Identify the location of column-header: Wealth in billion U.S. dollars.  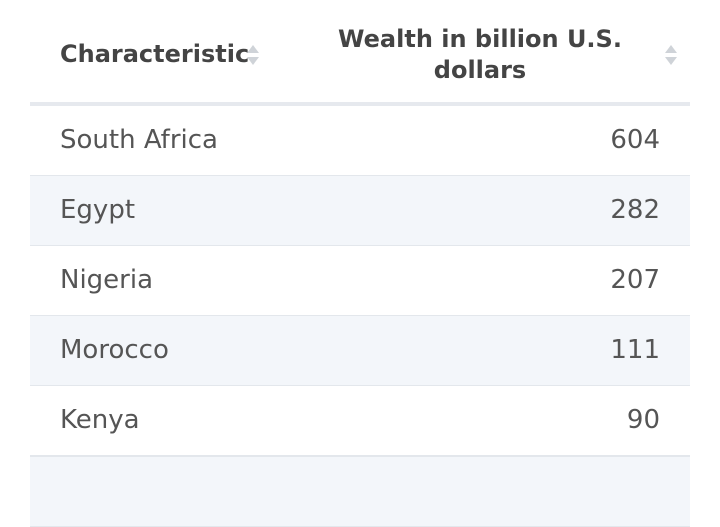
(480, 54).